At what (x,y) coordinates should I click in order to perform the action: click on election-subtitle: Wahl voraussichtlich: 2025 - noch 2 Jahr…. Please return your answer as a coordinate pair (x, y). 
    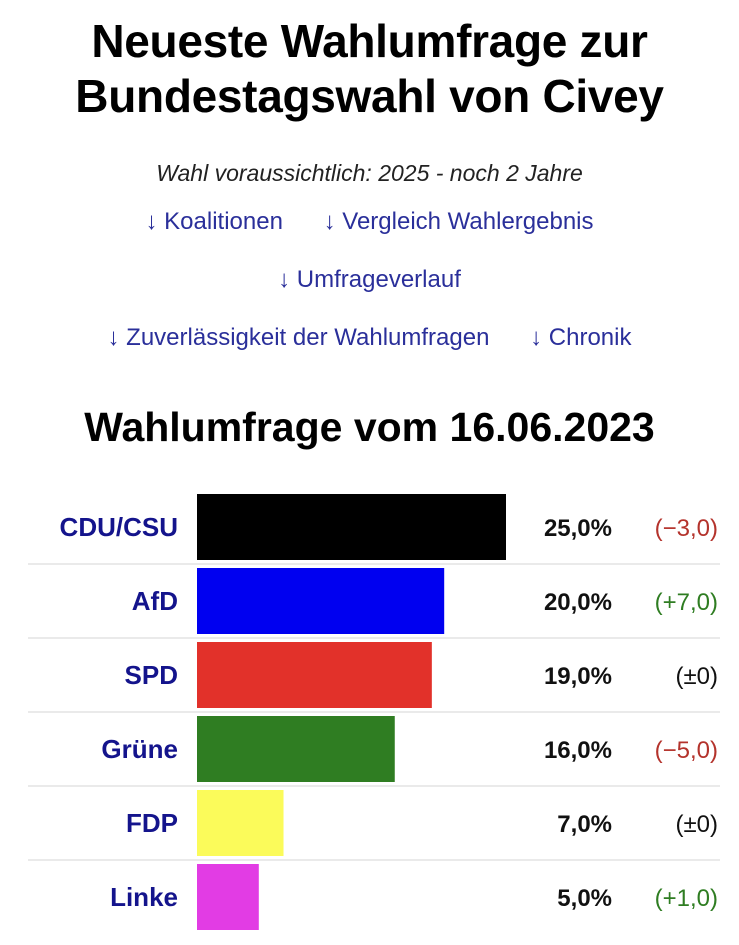
    Looking at the image, I should click on (369, 173).